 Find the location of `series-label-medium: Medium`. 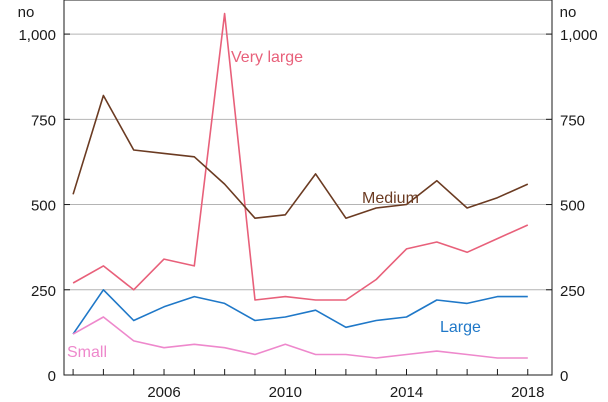

series-label-medium: Medium is located at coordinates (390, 198).